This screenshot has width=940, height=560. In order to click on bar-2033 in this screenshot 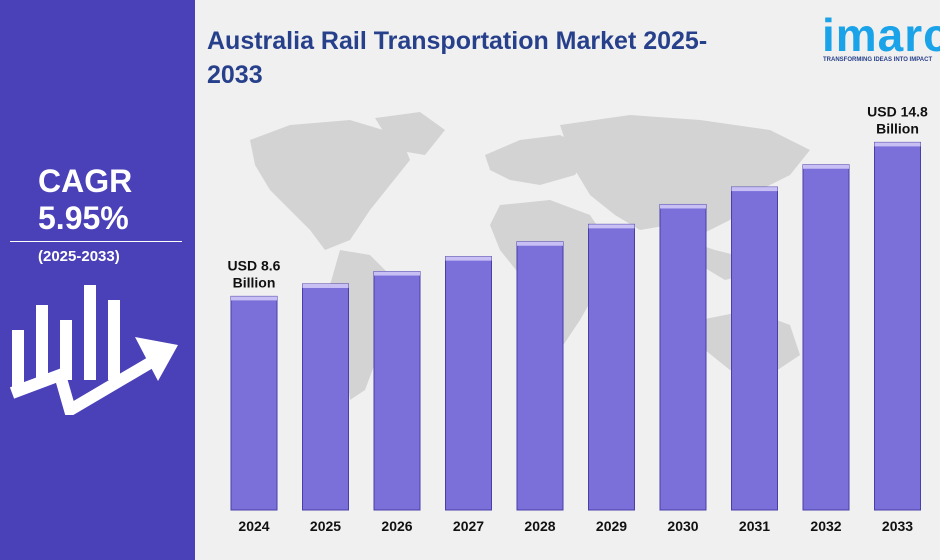, I will do `click(897, 326)`.